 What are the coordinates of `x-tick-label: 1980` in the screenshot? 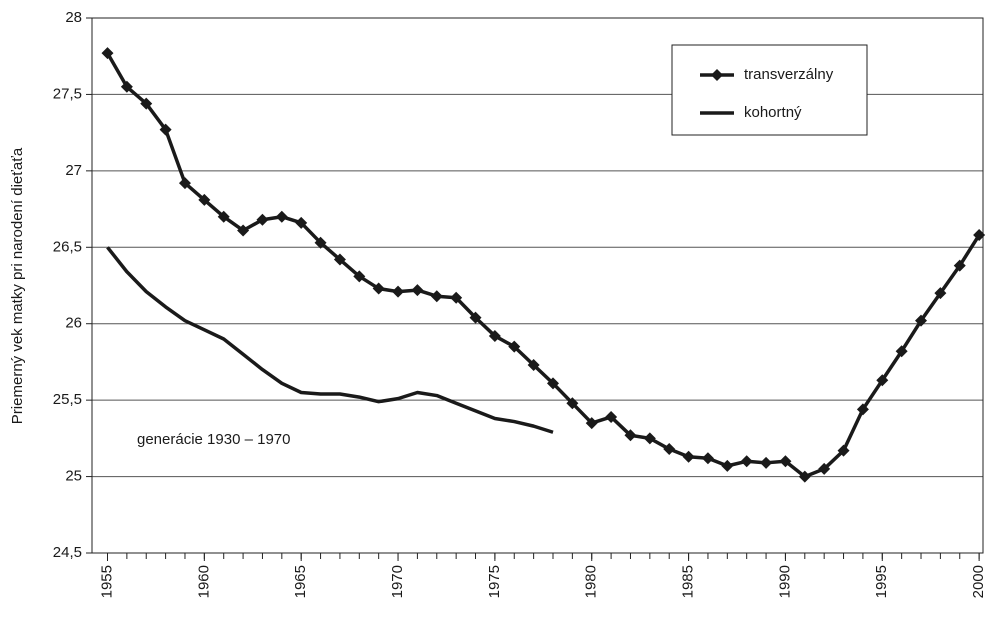 It's located at (591, 581).